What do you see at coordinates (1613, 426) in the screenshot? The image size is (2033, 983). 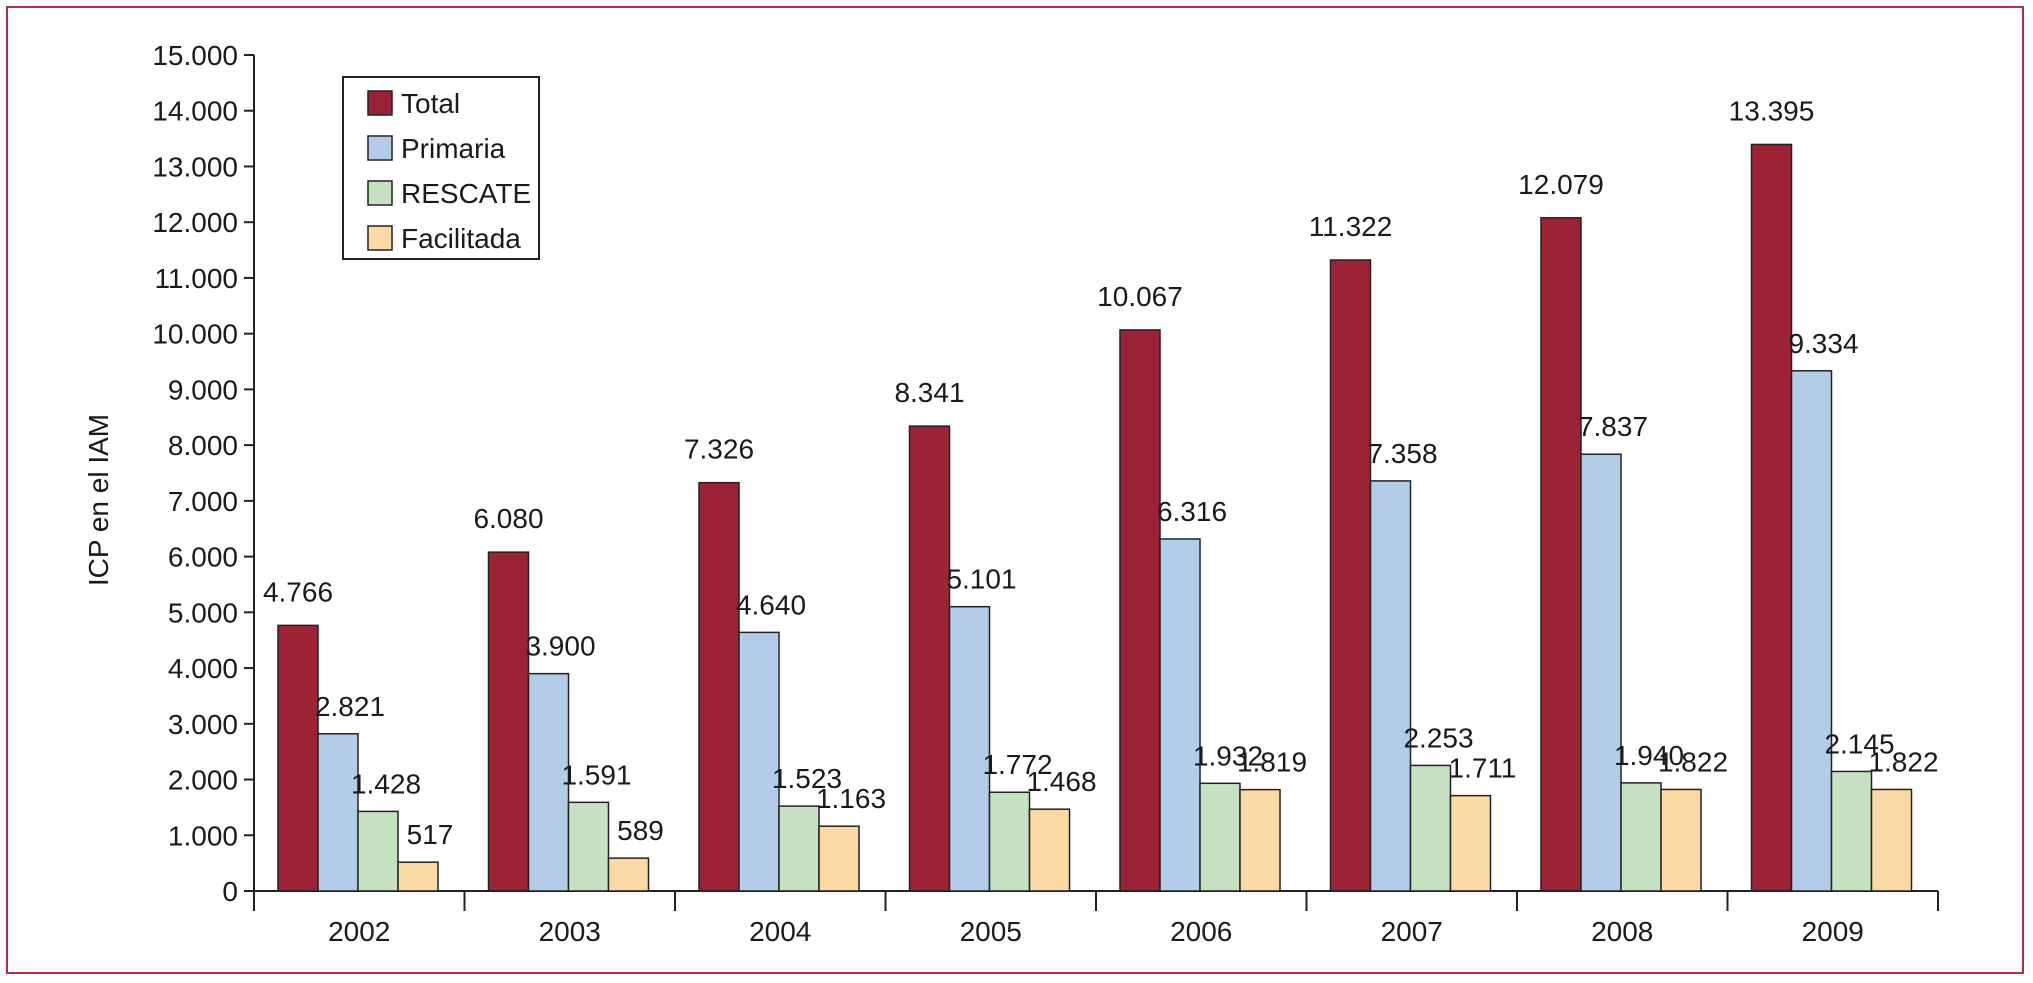 I see `data-label-primaria-2008: 7.837` at bounding box center [1613, 426].